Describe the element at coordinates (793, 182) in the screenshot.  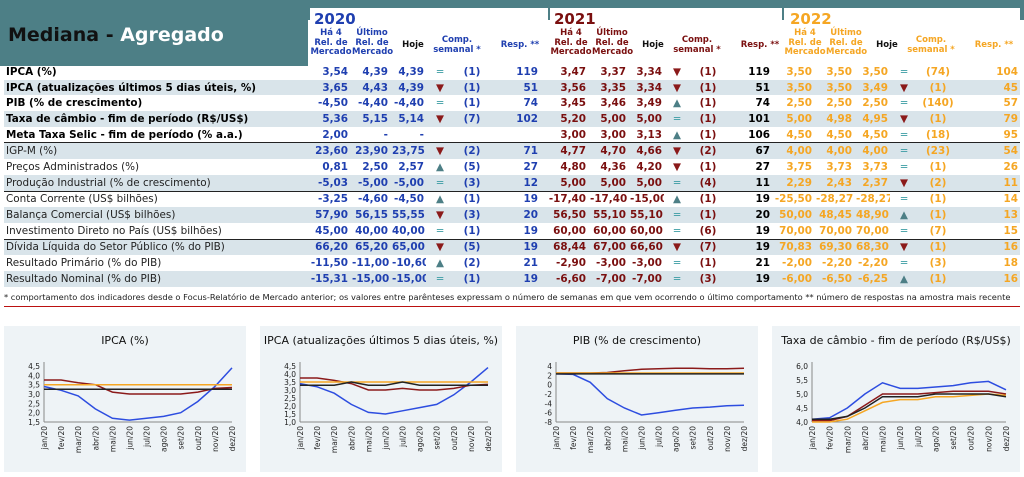
I see `value-cell: 2,29` at that location.